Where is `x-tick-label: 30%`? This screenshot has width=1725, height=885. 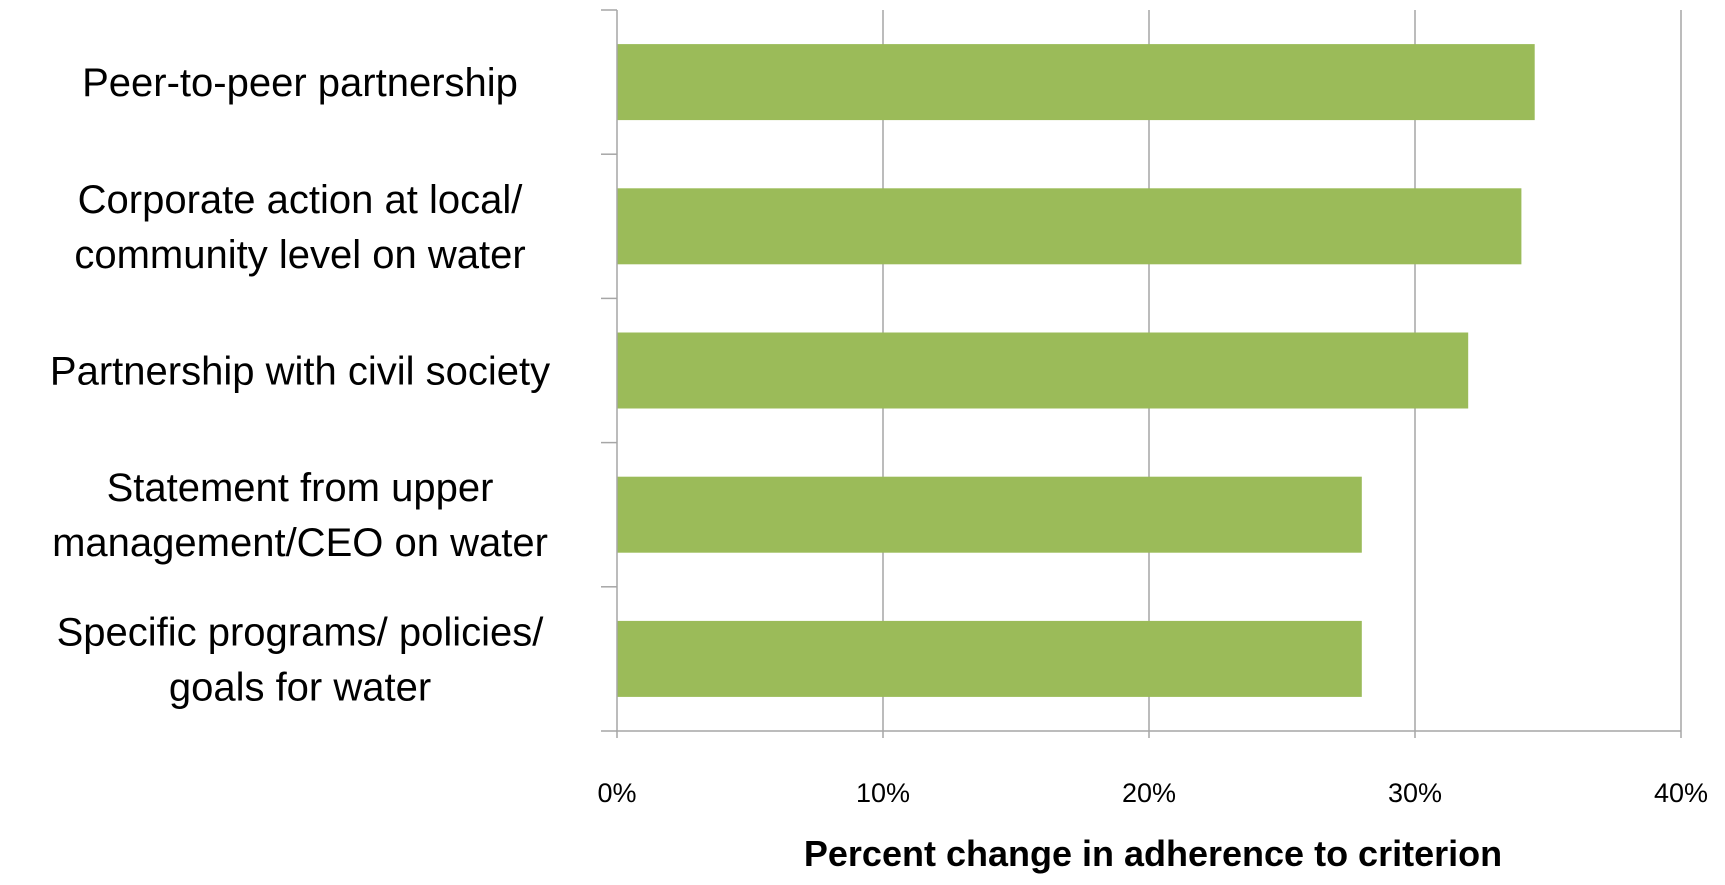
x-tick-label: 30% is located at coordinates (1415, 793).